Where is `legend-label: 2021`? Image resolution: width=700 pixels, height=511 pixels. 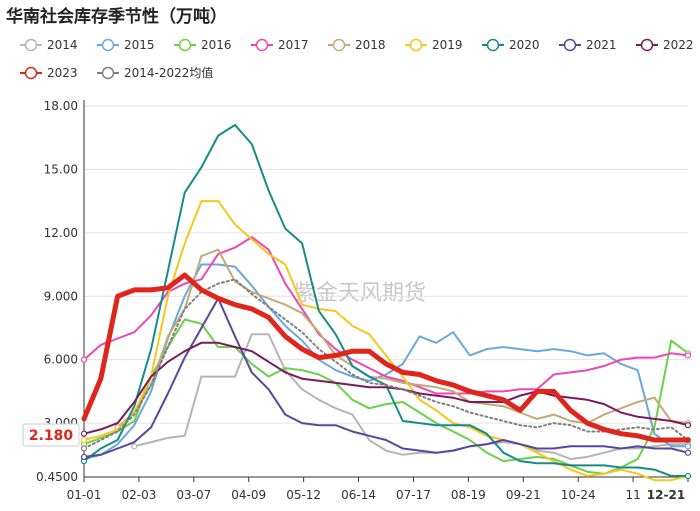
legend-label: 2021 is located at coordinates (601, 45).